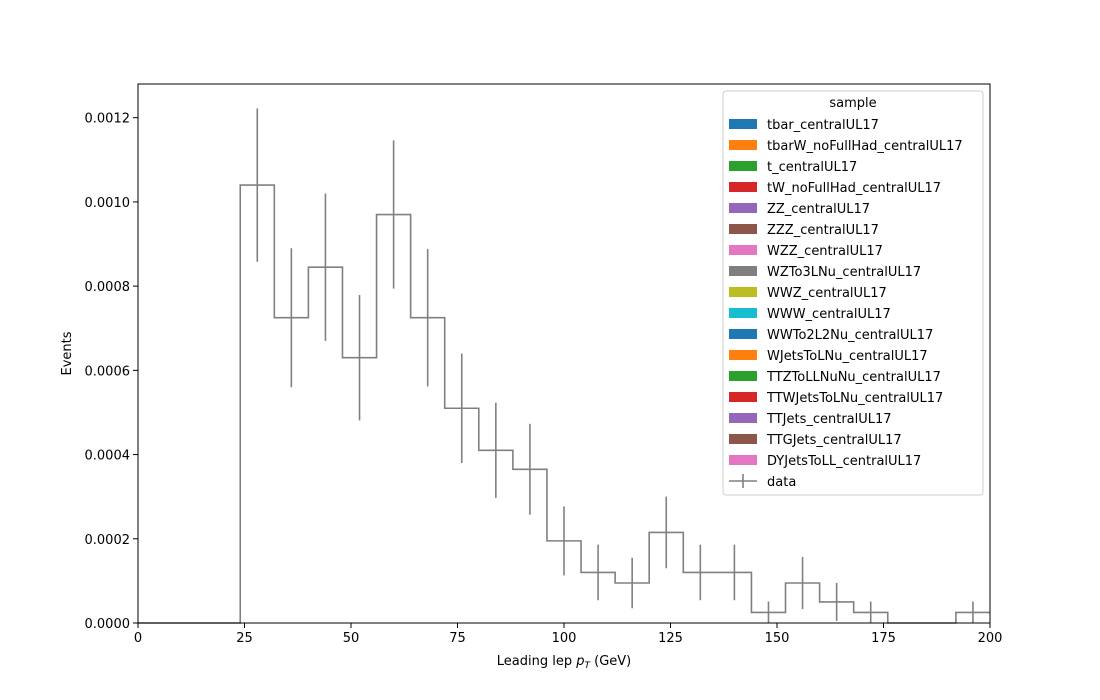 This screenshot has width=1100, height=700. I want to click on y-tick-label: 0.0000, so click(108, 624).